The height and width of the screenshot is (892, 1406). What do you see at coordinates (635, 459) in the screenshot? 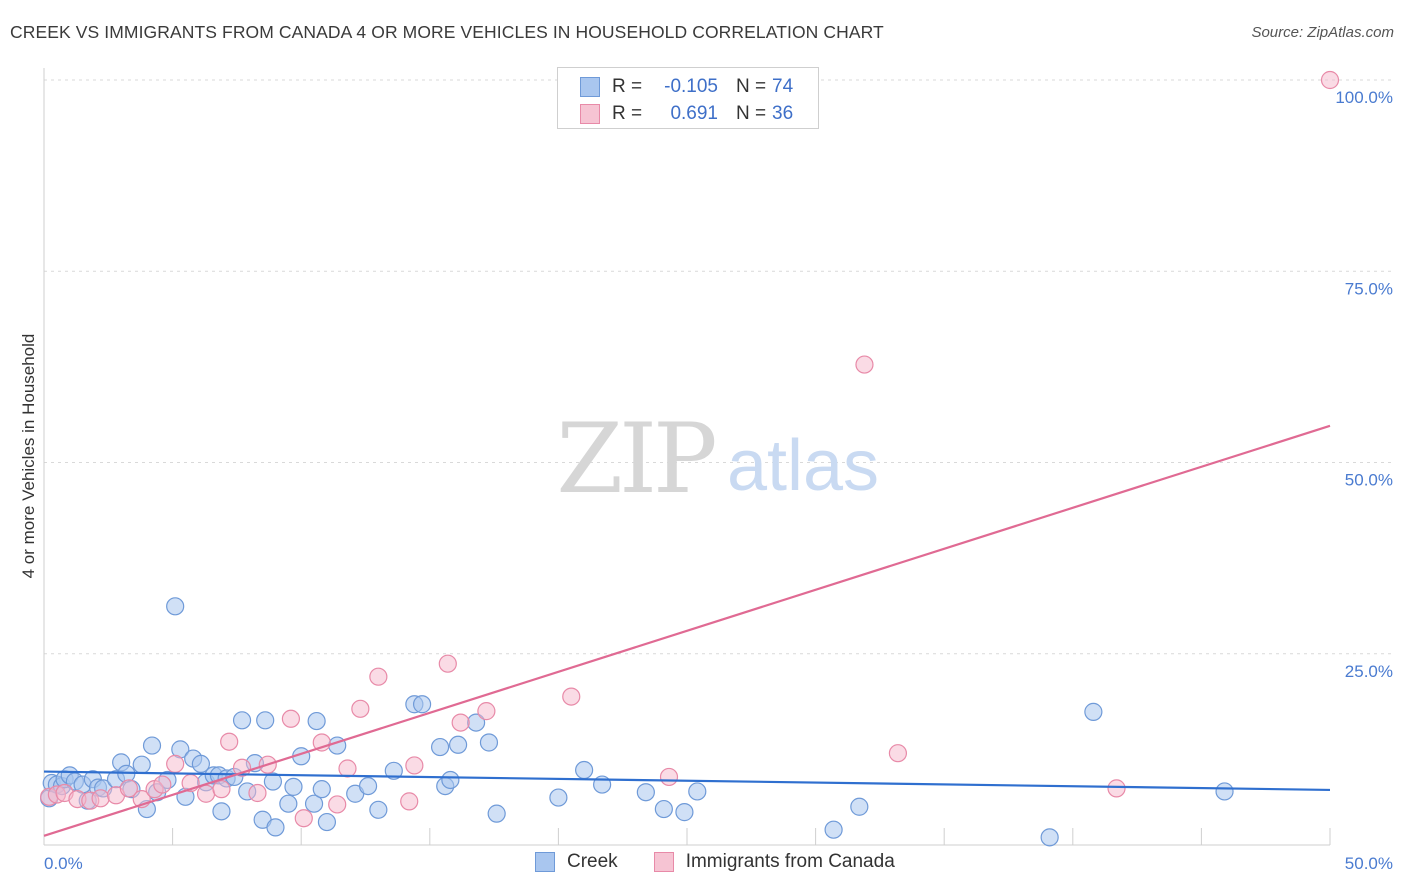
I see `watermark-zip: ZIP` at bounding box center [635, 459].